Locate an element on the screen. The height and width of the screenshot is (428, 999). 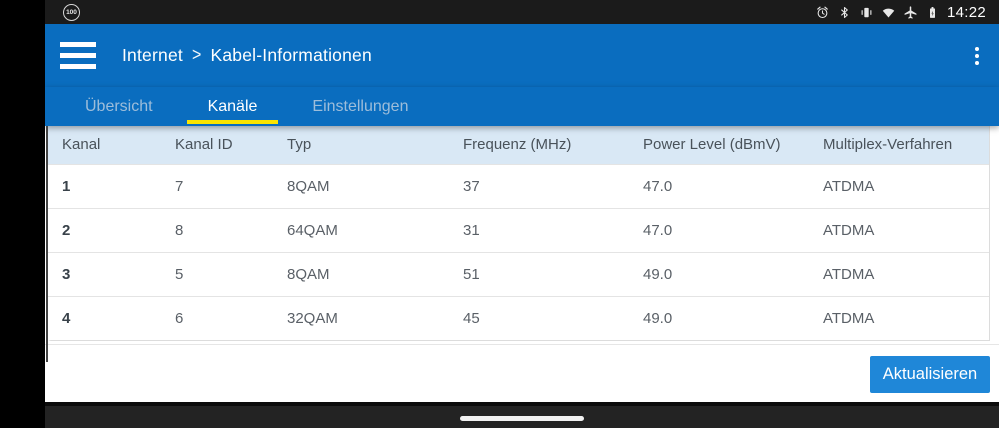
battery-percent-icon: 100 is located at coordinates (71, 12).